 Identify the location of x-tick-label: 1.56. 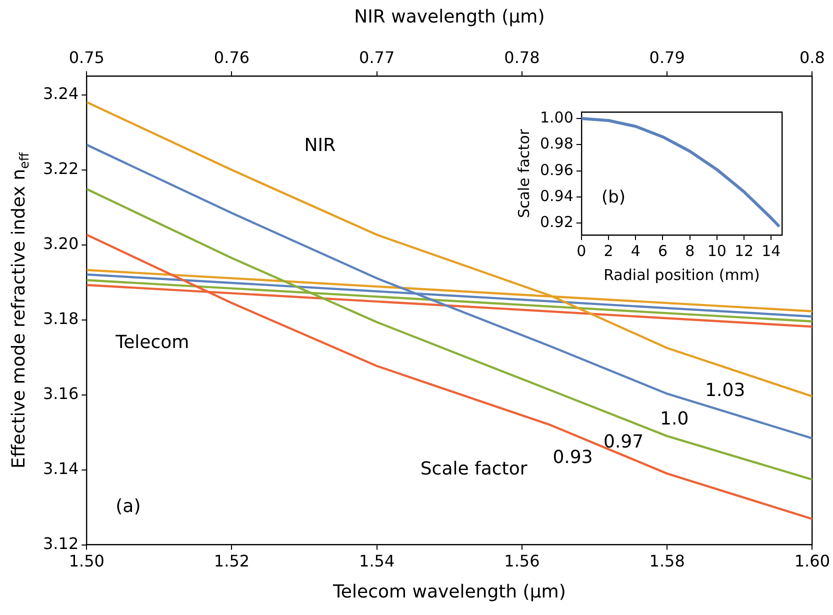
(522, 561).